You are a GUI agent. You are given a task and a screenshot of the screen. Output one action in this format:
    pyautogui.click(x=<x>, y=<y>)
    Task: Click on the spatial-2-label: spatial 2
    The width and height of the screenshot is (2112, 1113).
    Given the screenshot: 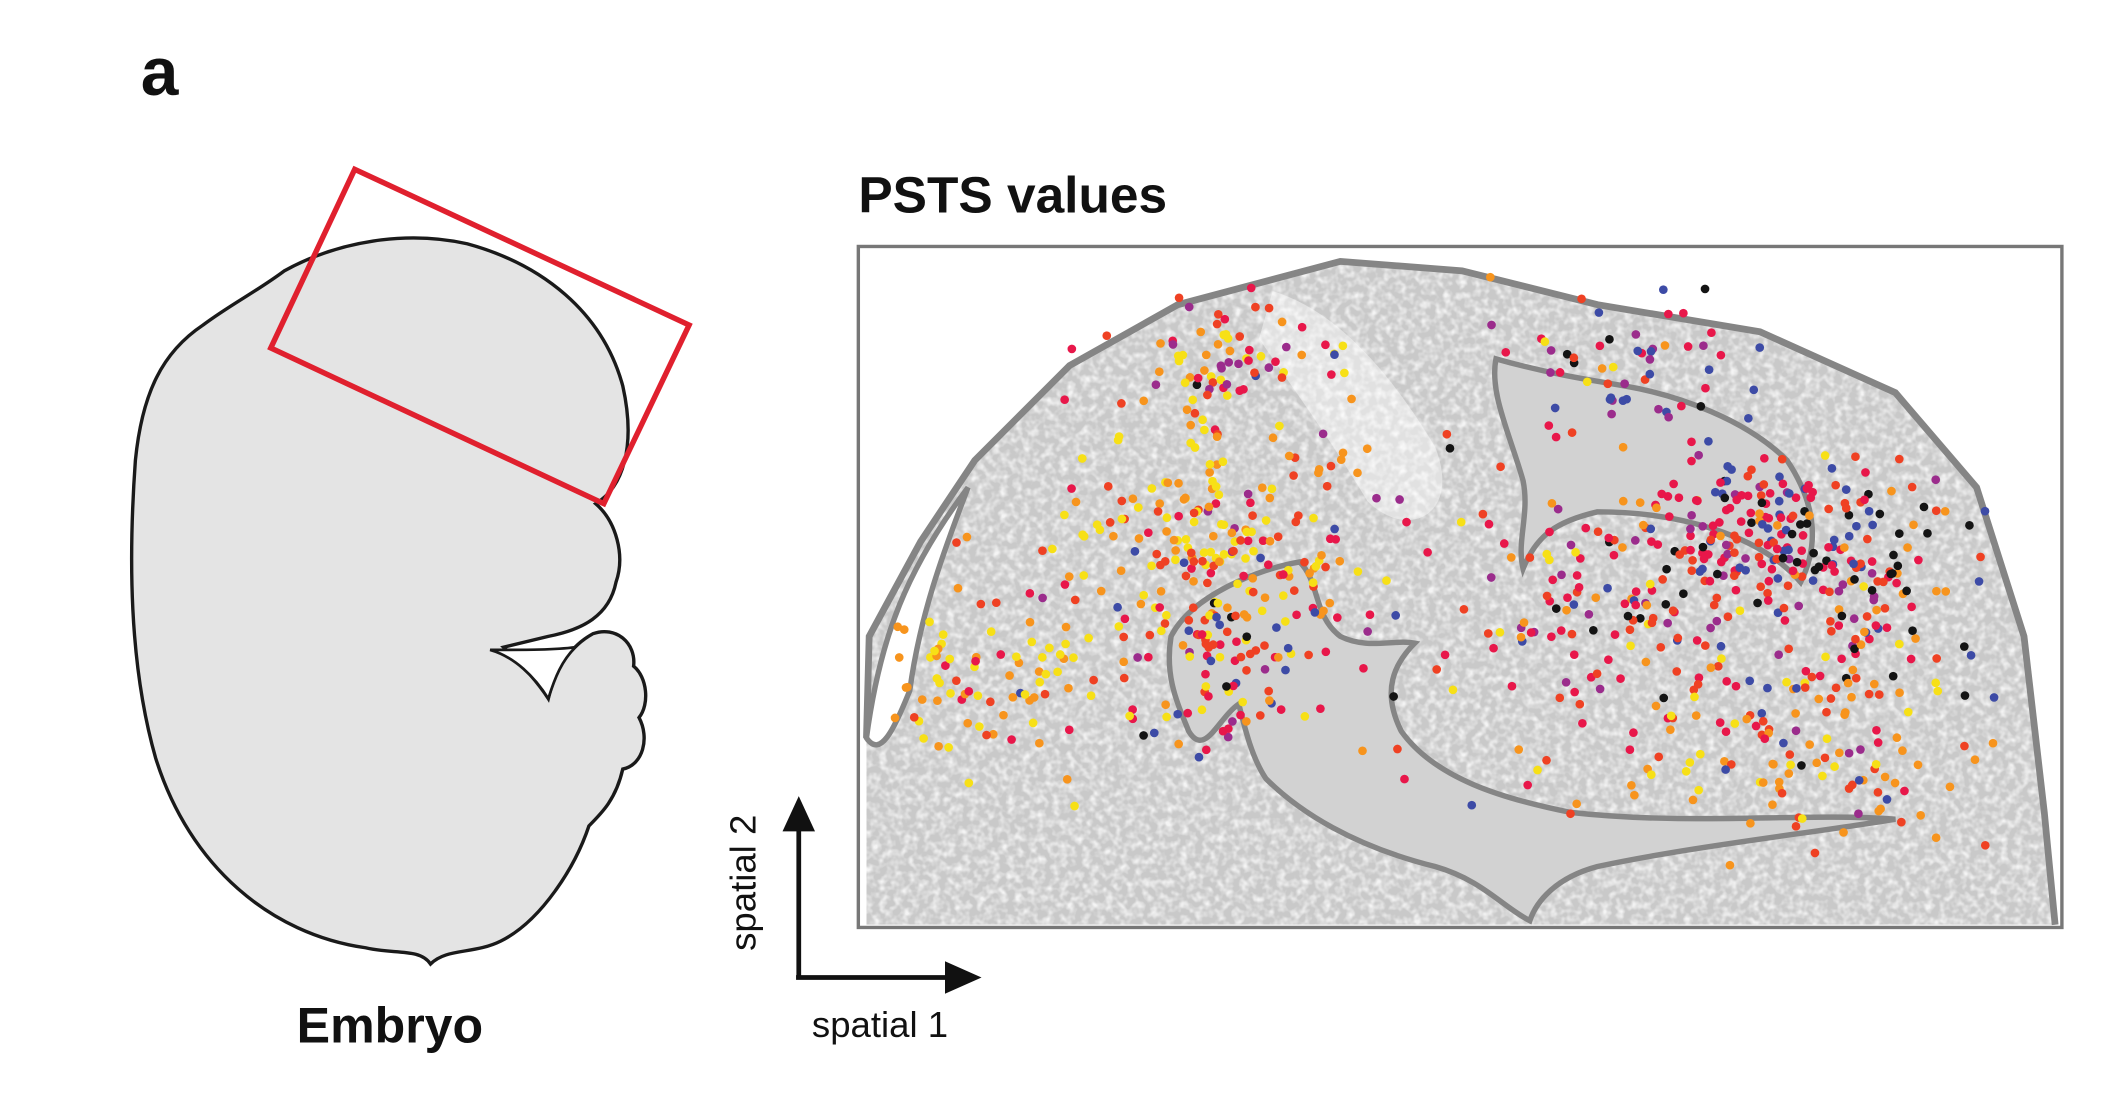 What is the action you would take?
    pyautogui.click(x=742, y=883)
    